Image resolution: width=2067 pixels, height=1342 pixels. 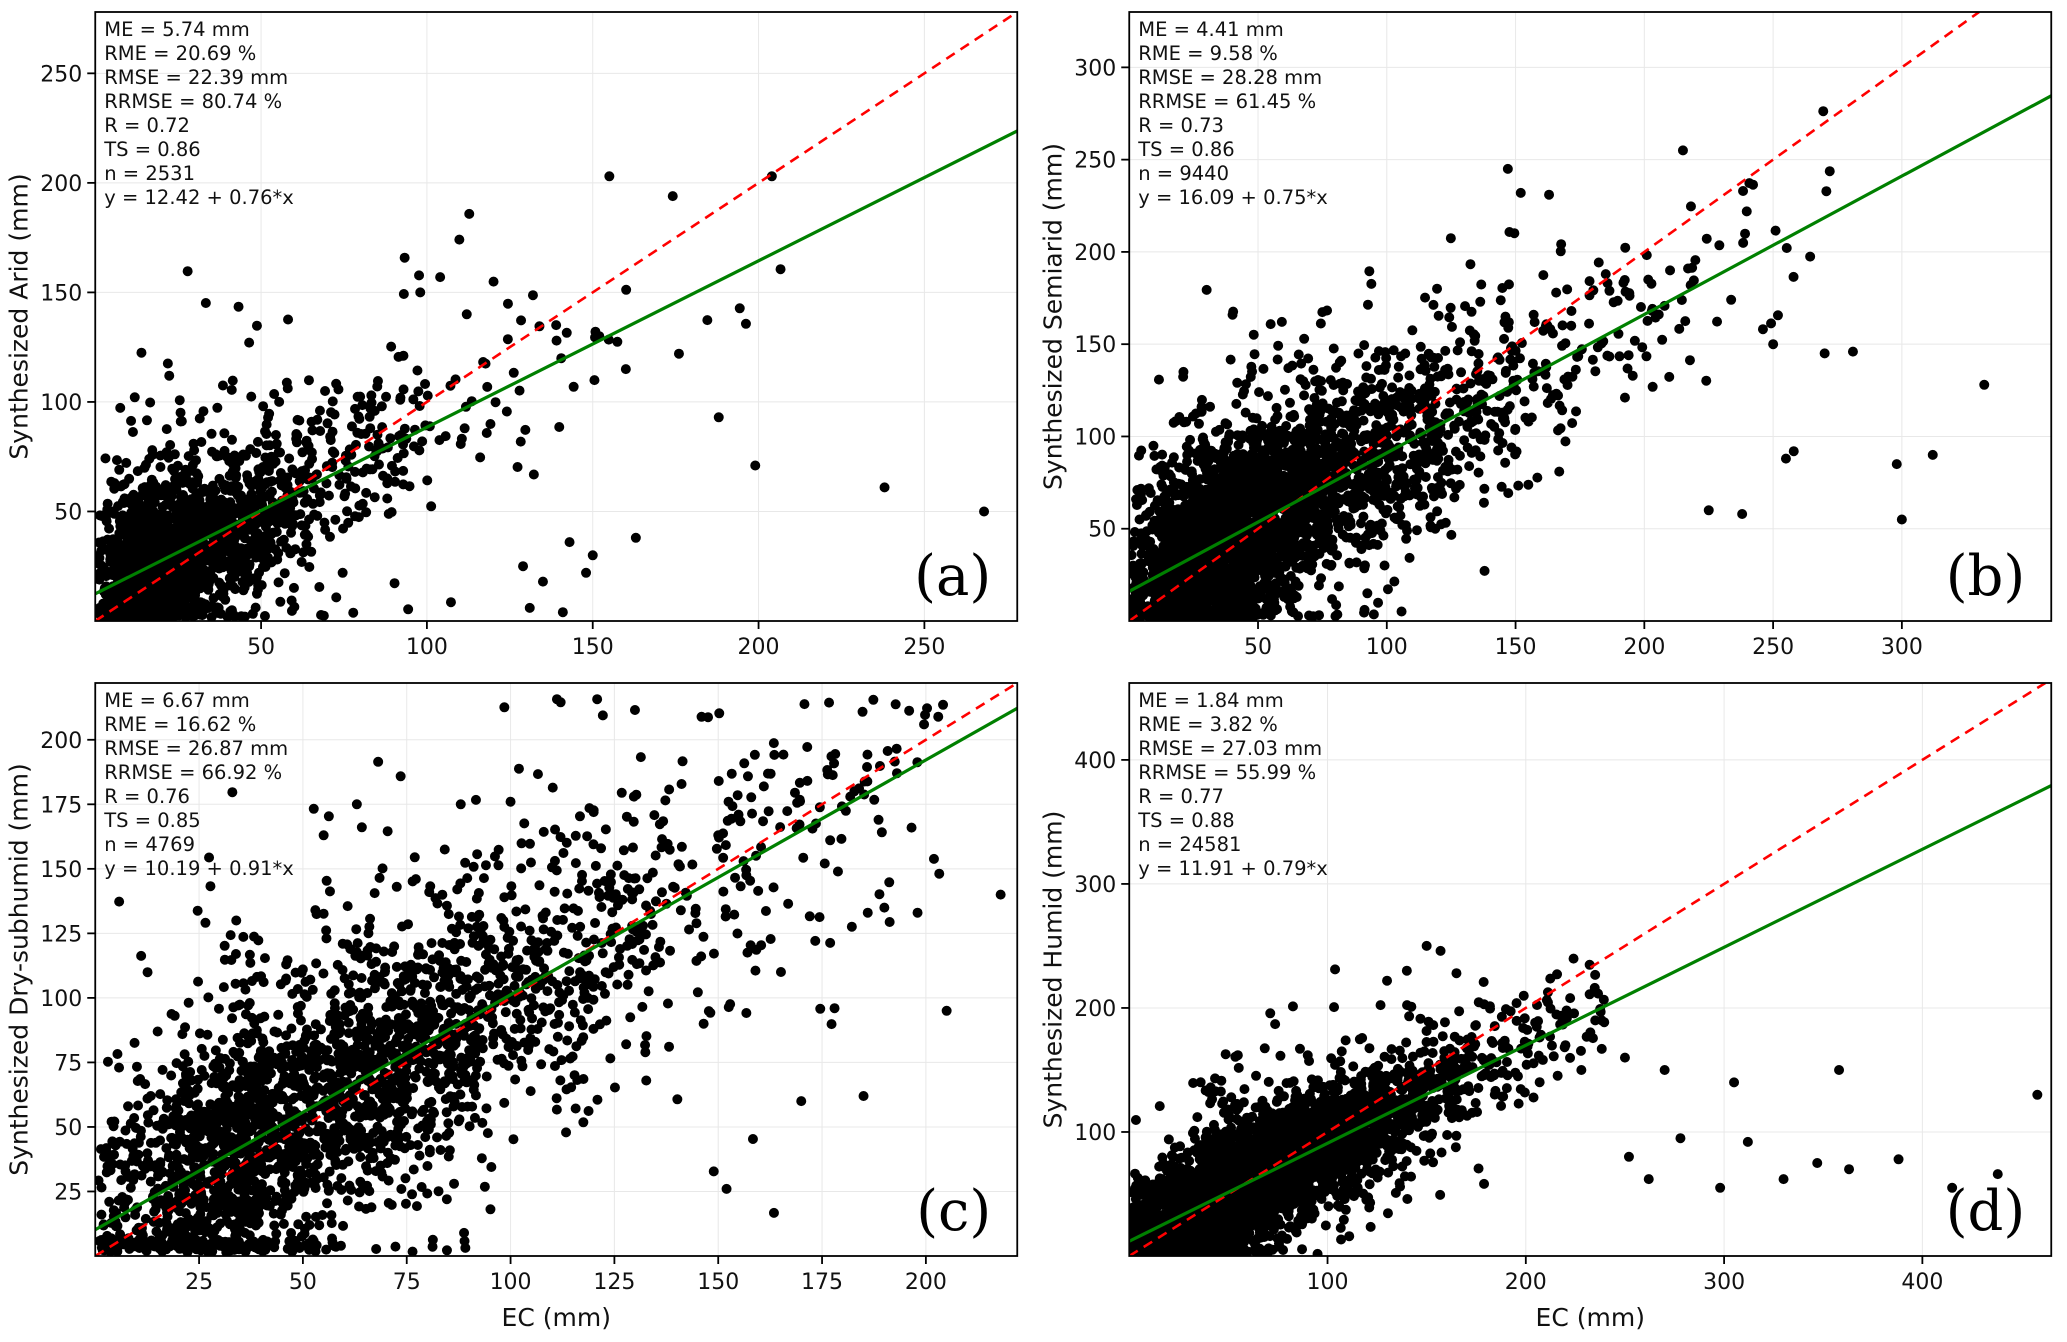 What do you see at coordinates (149, 173) in the screenshot?
I see `svg-text: n = 2531` at bounding box center [149, 173].